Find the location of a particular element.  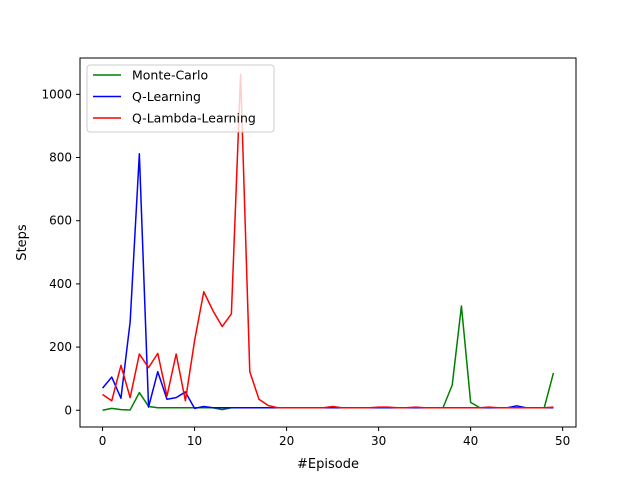

legend-label-q-learning: Q-Learning is located at coordinates (166, 96).